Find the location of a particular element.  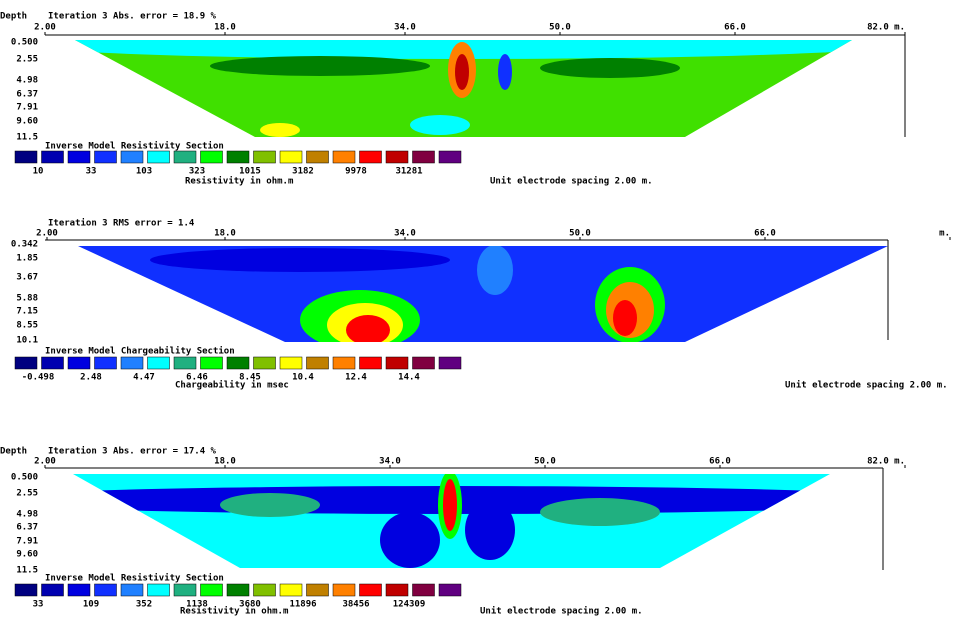

legend-label: 12.4 is located at coordinates (356, 378).